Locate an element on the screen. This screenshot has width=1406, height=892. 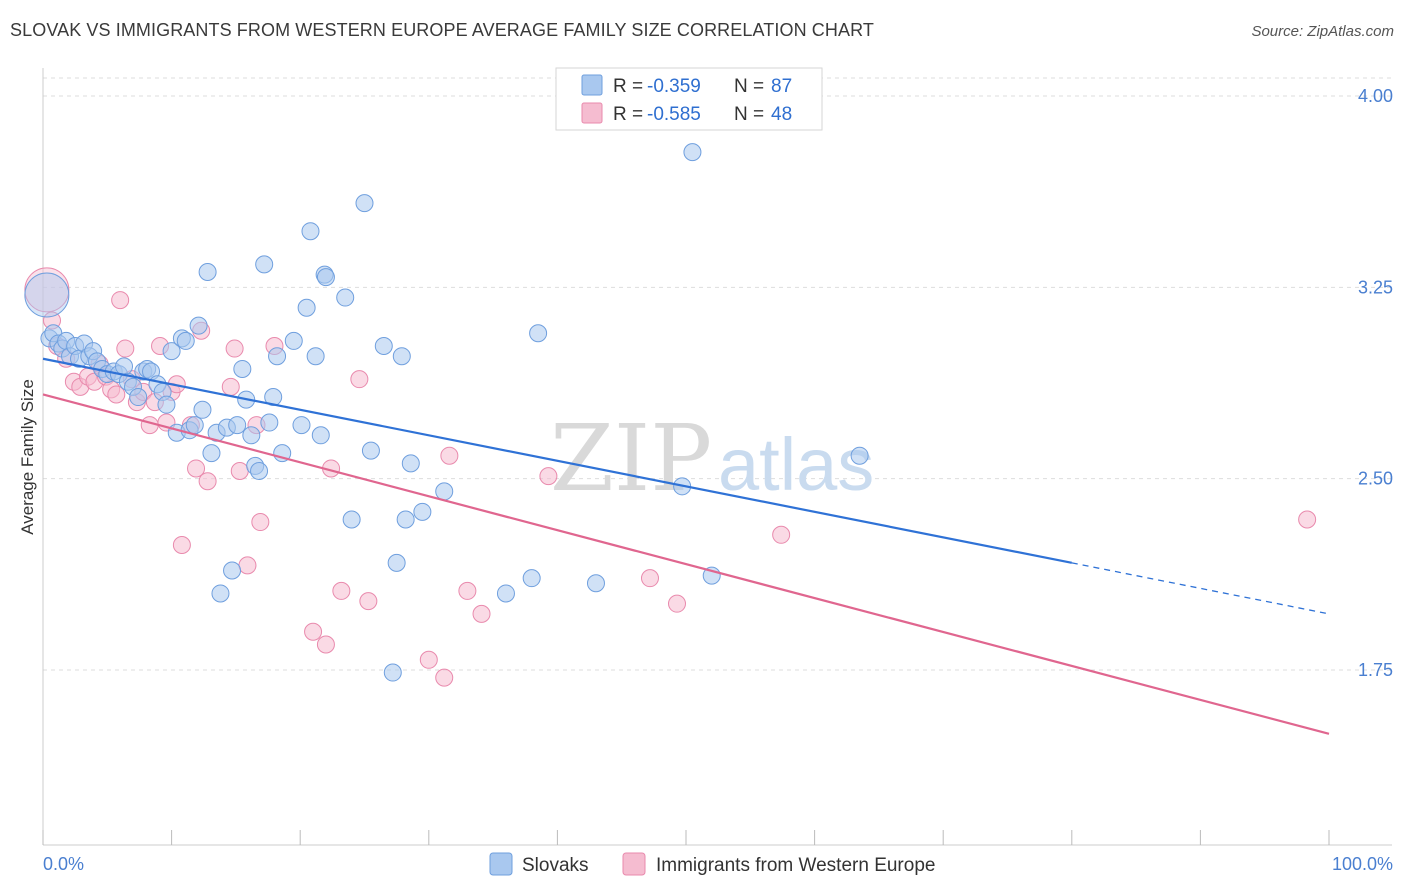
legend-swatch-immigrants is located at coordinates (592, 113).